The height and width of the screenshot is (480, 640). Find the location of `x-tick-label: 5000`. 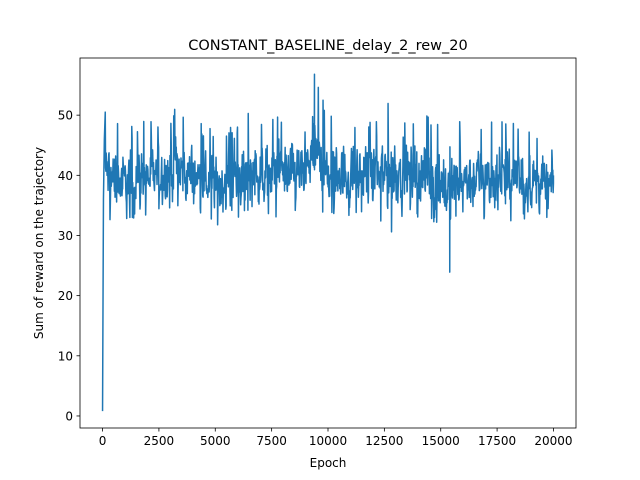

x-tick-label: 5000 is located at coordinates (215, 441).